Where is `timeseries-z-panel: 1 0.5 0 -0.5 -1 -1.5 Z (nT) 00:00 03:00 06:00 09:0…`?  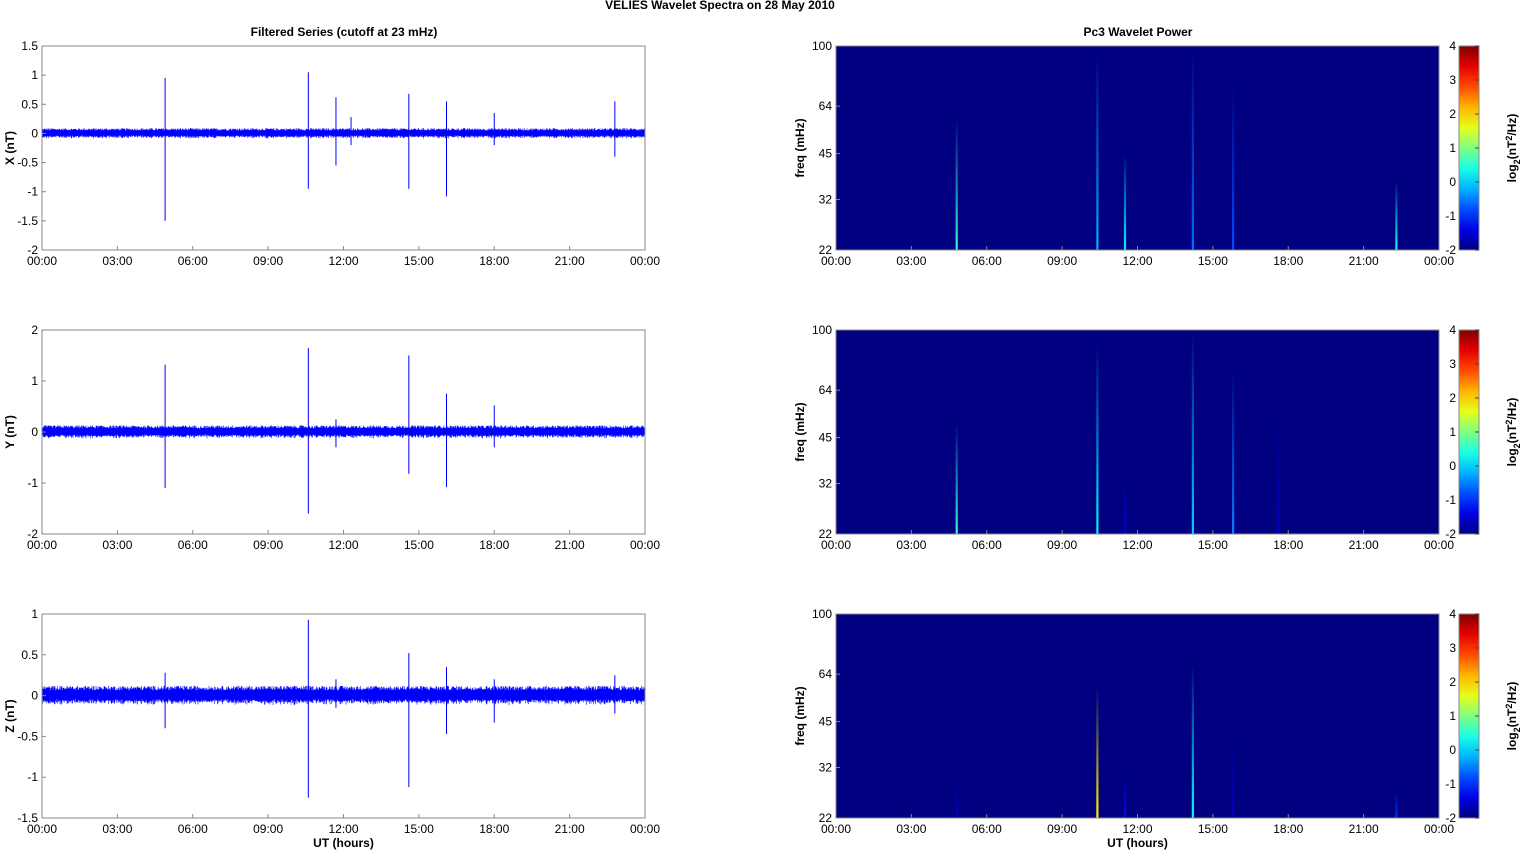
timeseries-z-panel: 1 0.5 0 -0.5 -1 -1.5 Z (nT) 00:00 03:00 06:00 09:0… is located at coordinates (331, 728).